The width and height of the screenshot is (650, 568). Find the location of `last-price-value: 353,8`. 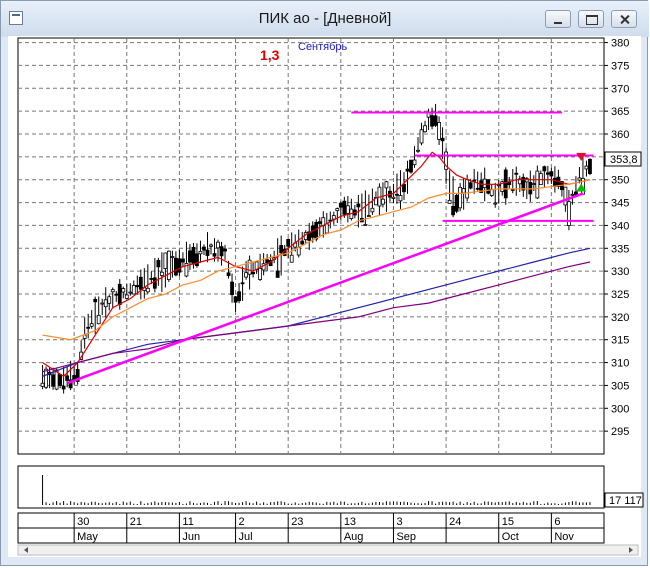

last-price-value: 353,8 is located at coordinates (624, 160).